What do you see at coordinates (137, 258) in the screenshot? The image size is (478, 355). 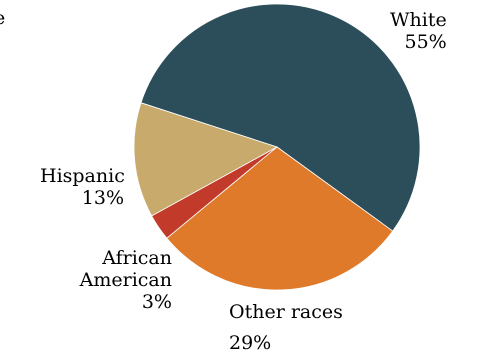 I see `slice-name-african-american-line1: African` at bounding box center [137, 258].